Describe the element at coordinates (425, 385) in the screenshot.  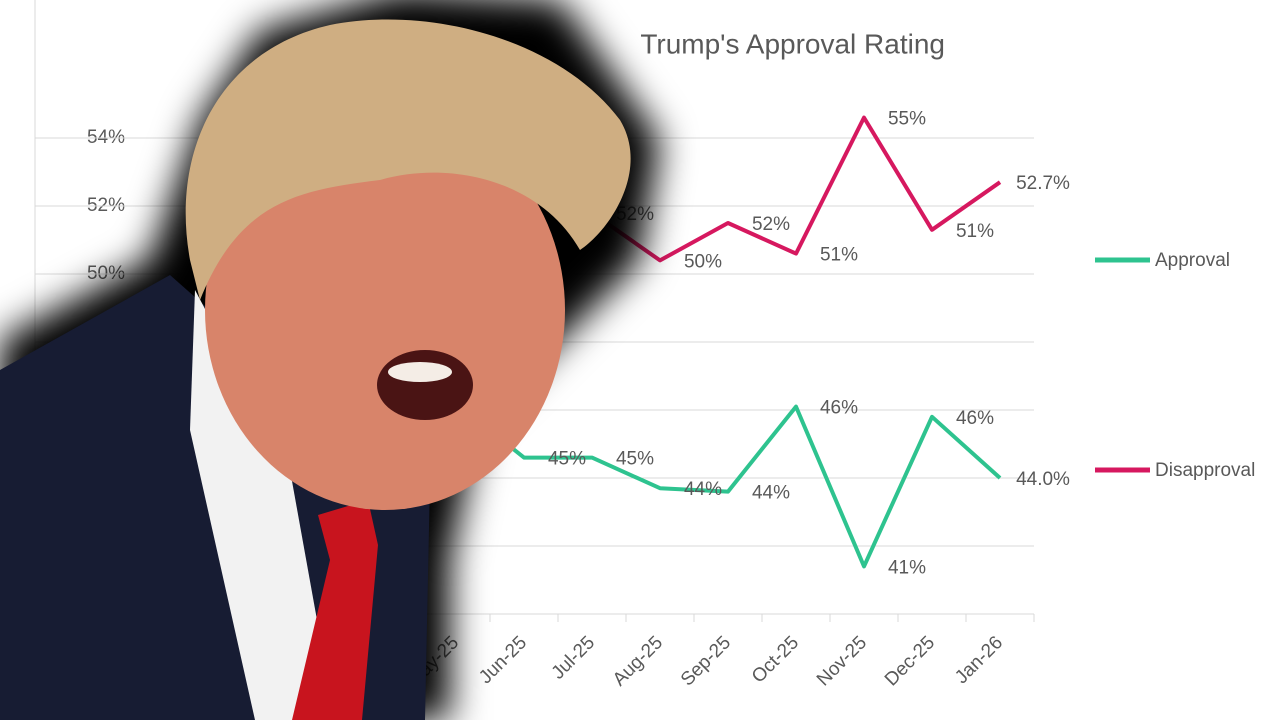
I see `mouth` at that location.